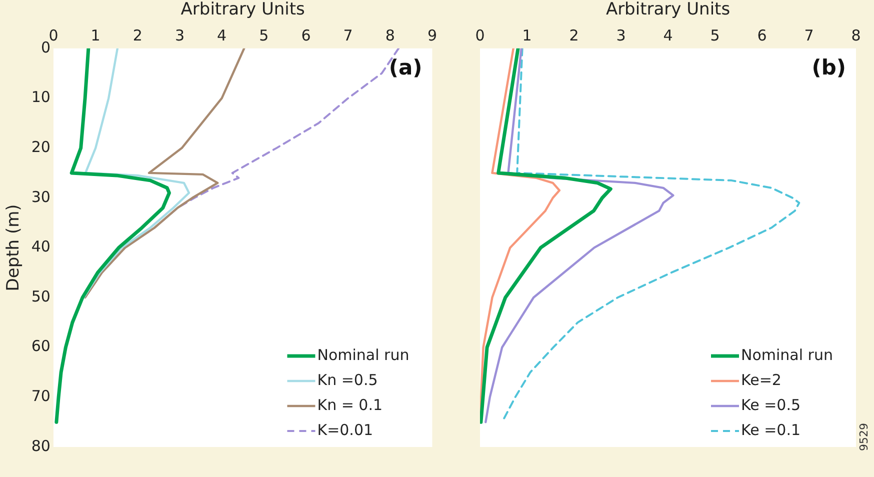 This screenshot has height=477, width=874. What do you see at coordinates (40, 247) in the screenshot?
I see `y-tick-label: 40` at bounding box center [40, 247].